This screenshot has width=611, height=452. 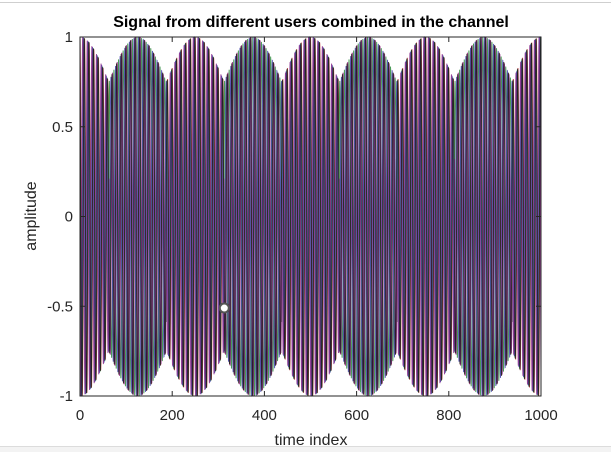 What do you see at coordinates (356, 415) in the screenshot?
I see `x-tick-label: 600` at bounding box center [356, 415].